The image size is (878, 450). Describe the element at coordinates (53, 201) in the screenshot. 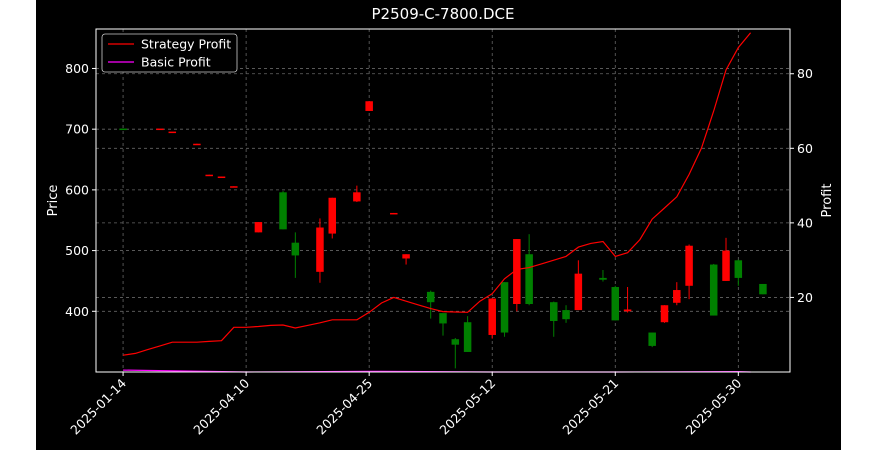

I see `y-axis-label-left: Price` at that location.